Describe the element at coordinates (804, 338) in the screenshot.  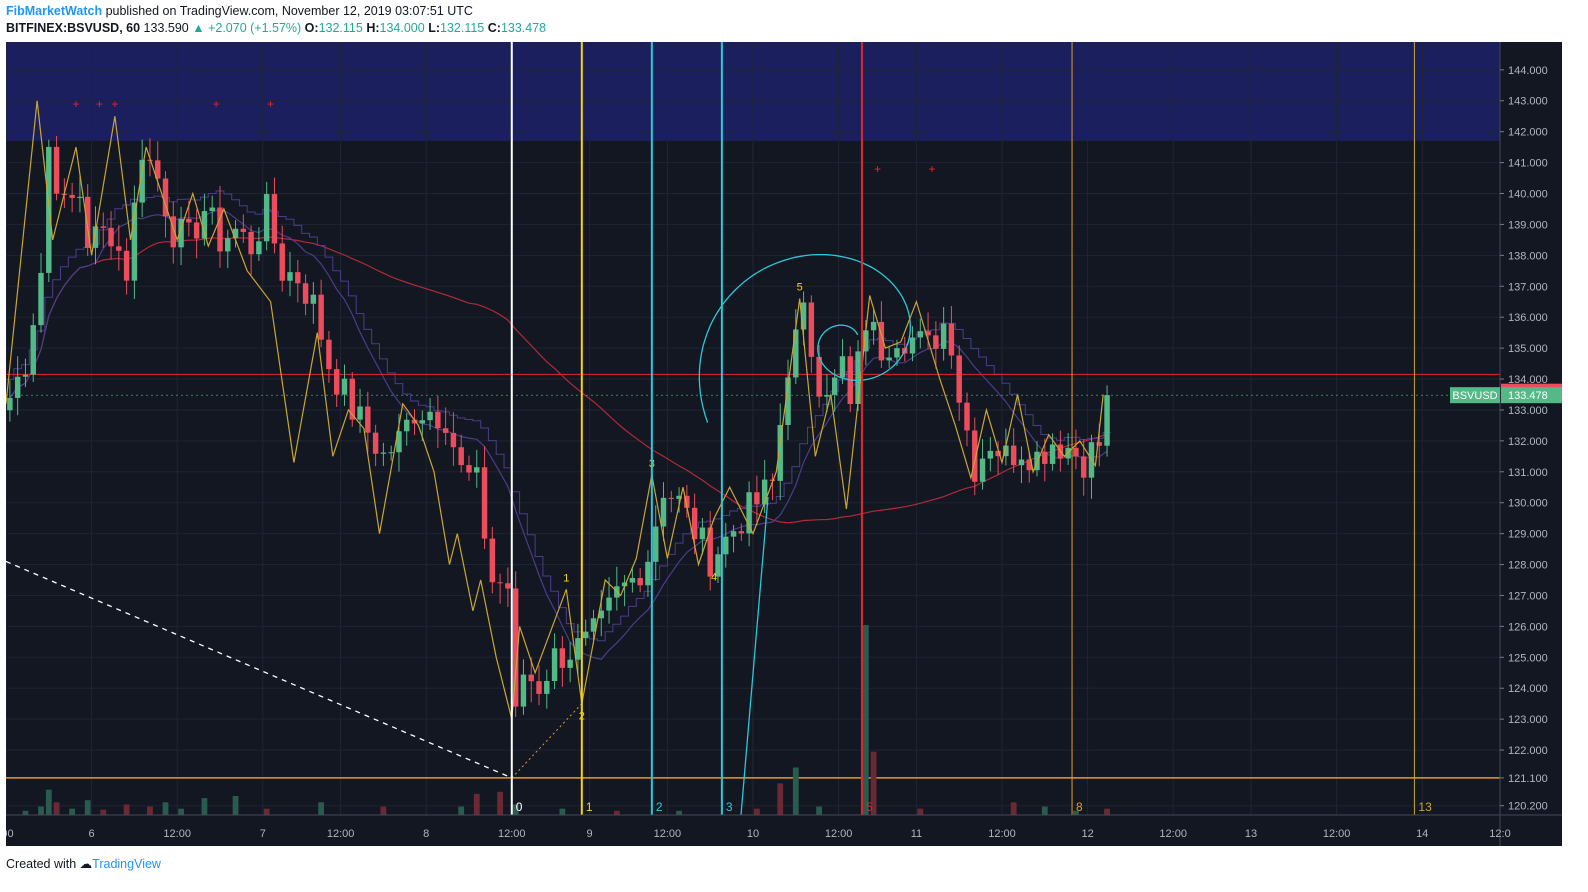
I see `fibonacci-spiral` at that location.